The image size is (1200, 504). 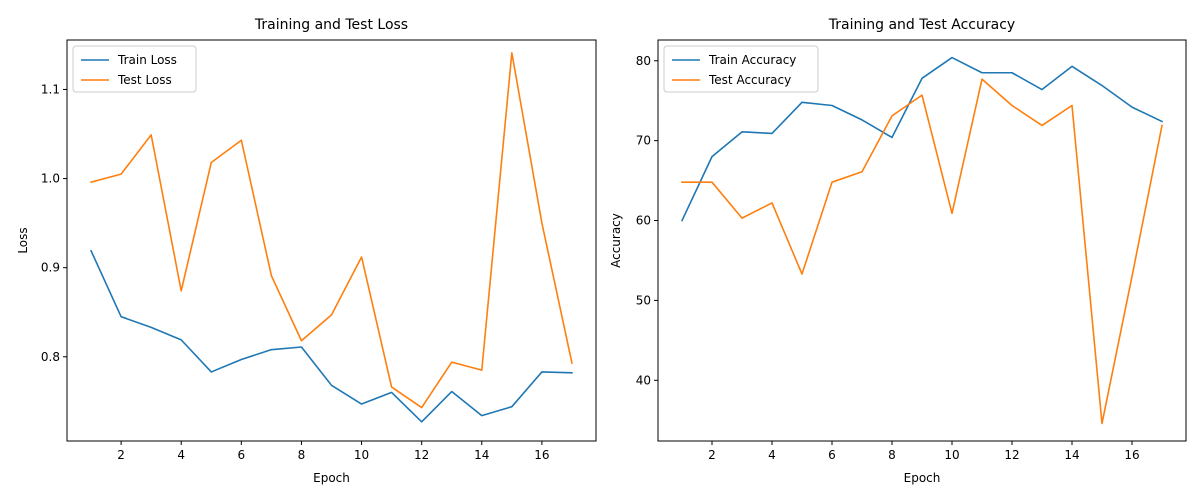 What do you see at coordinates (134, 69) in the screenshot?
I see `legend: Train Loss Test Loss` at bounding box center [134, 69].